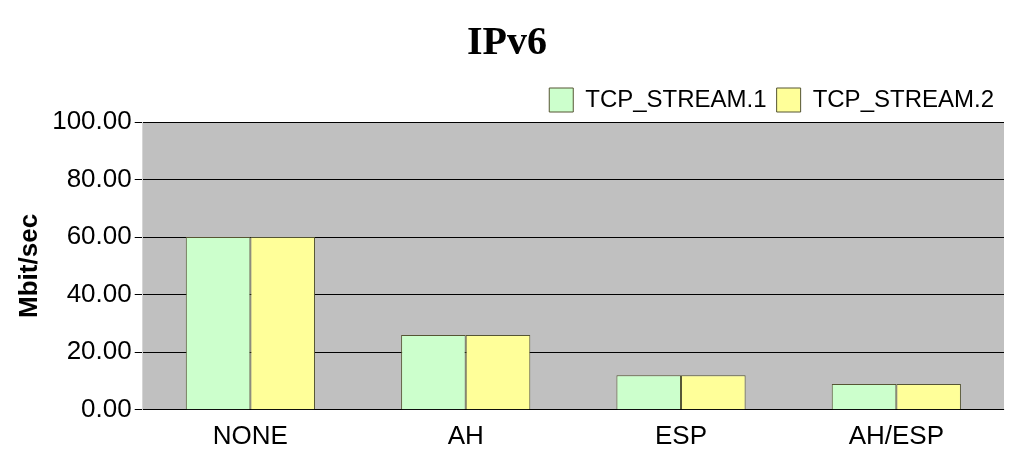  I want to click on y-tick-label: 20.00, so click(99, 350).